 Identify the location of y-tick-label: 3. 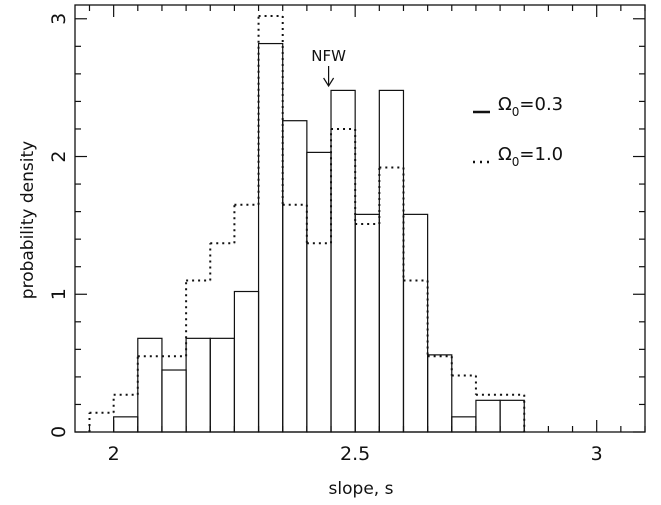
(59, 19).